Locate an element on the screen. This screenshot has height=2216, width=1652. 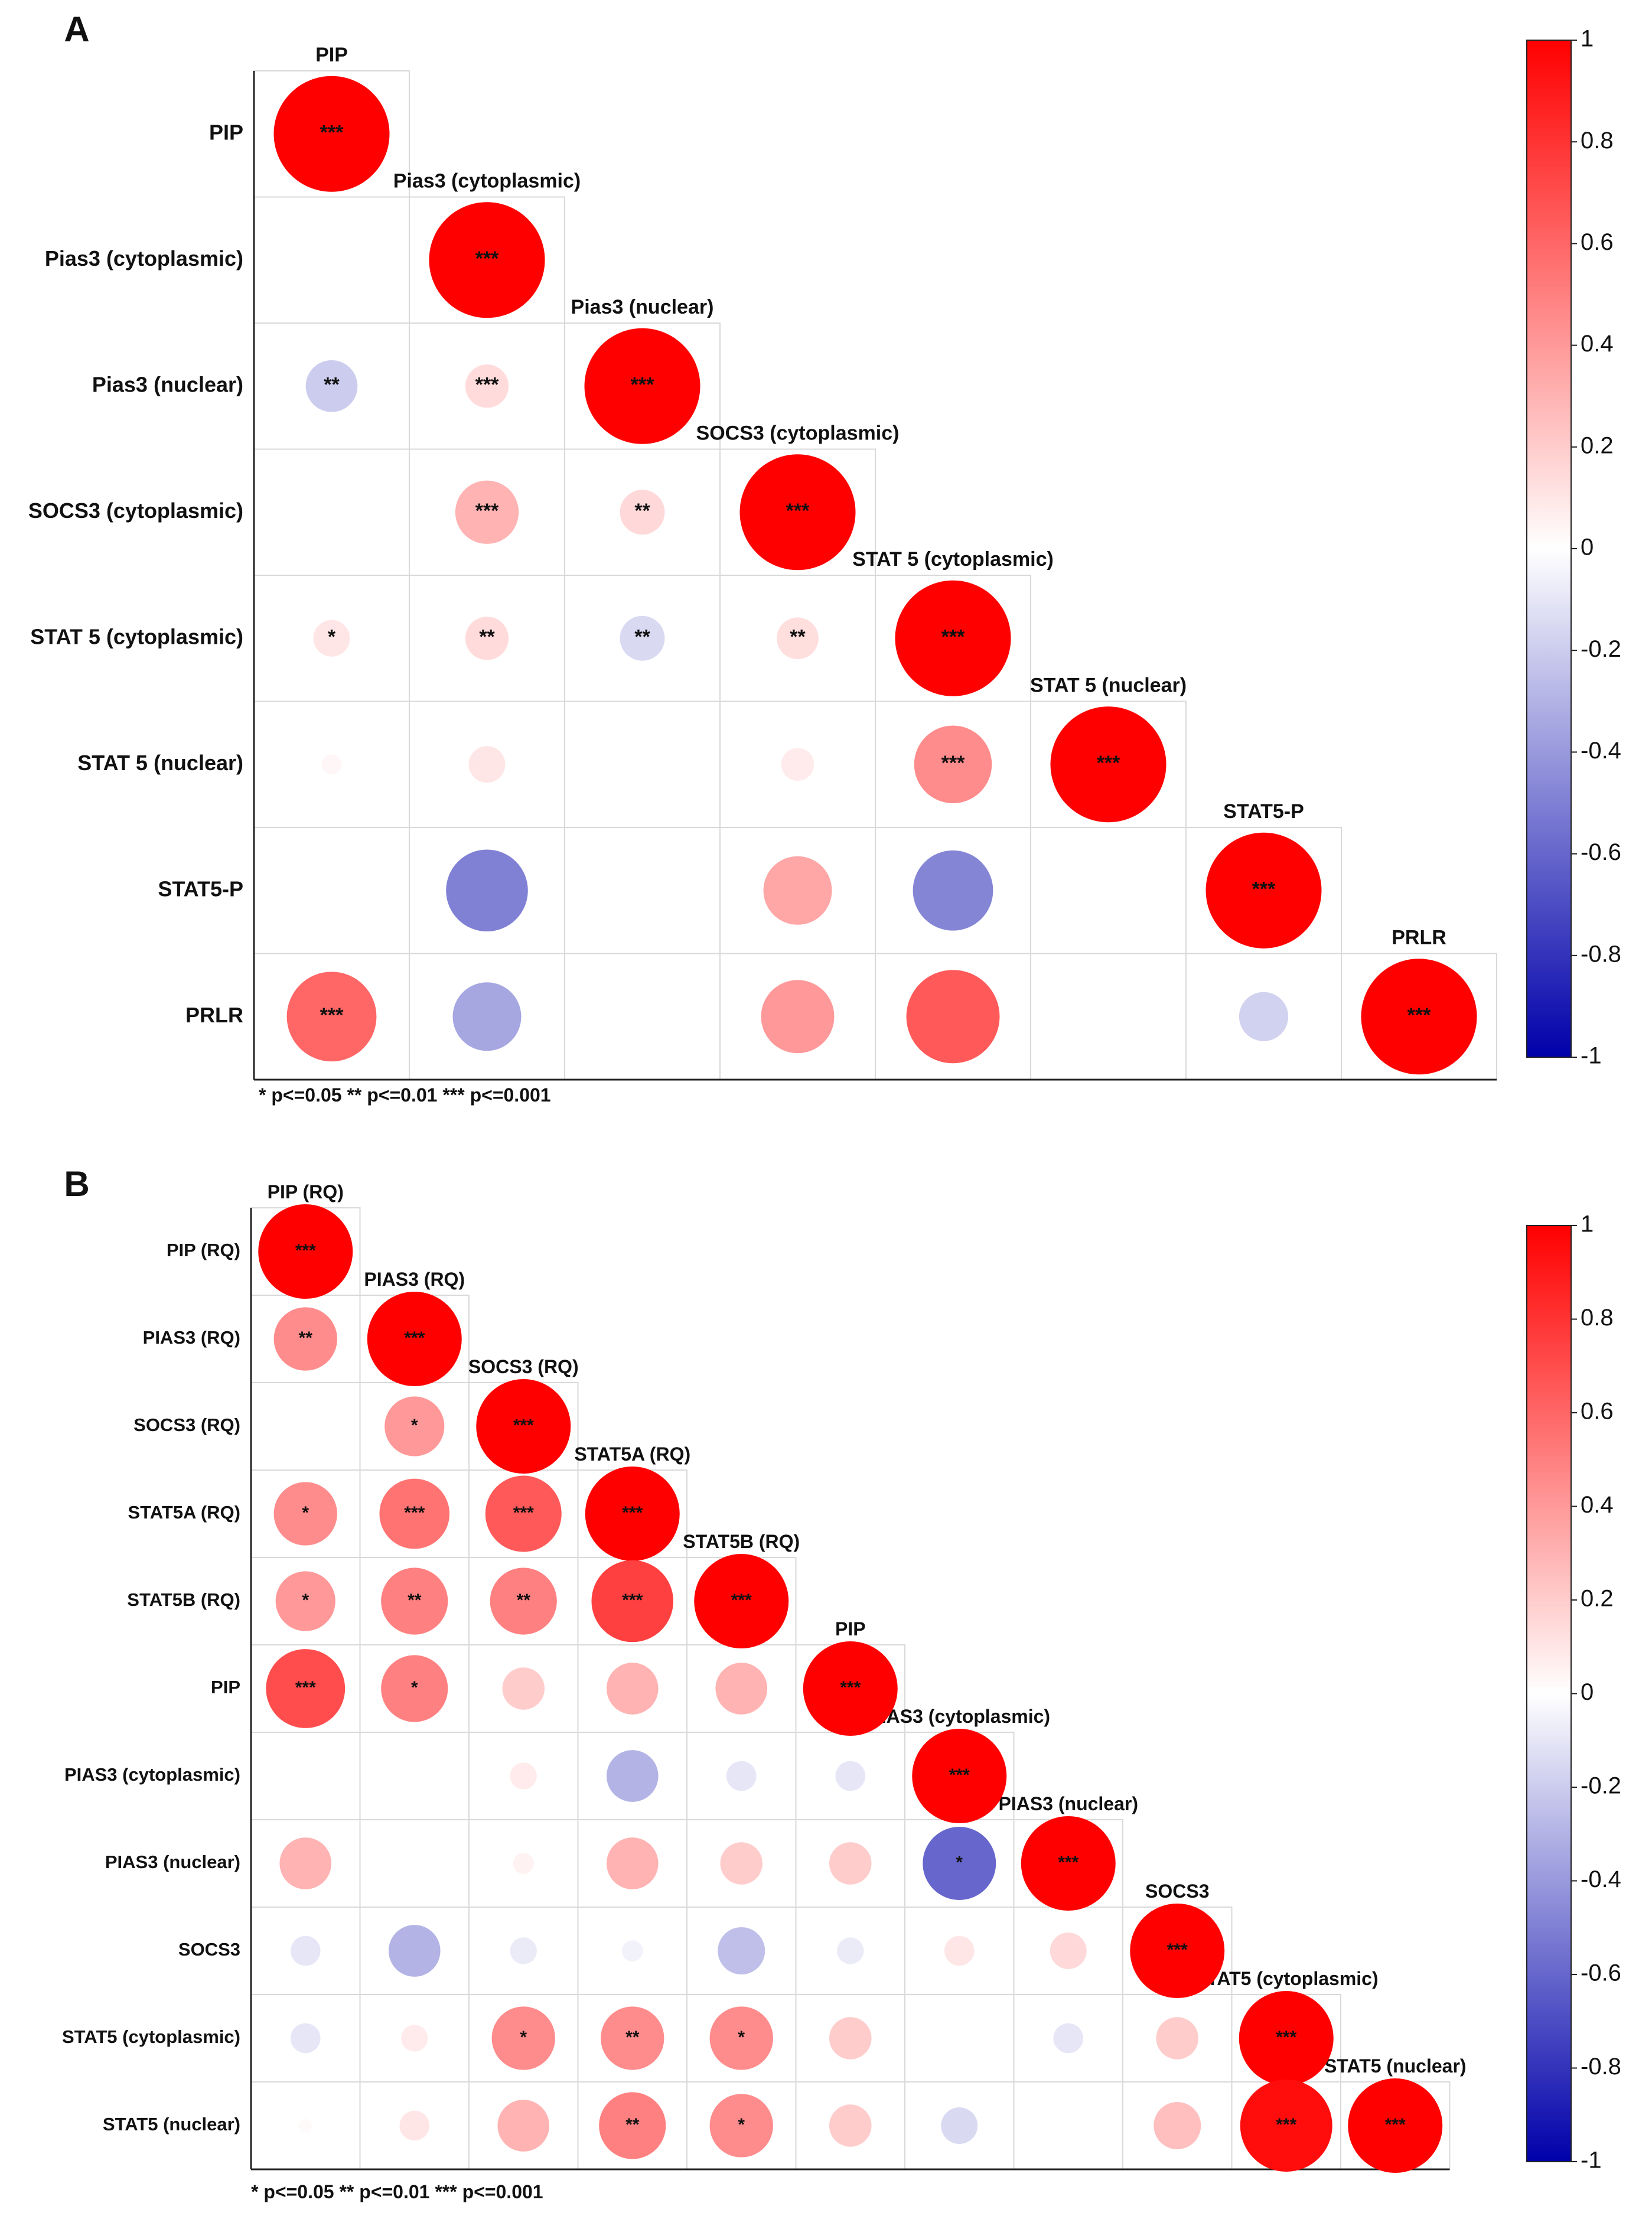
panel-b-colorbar-tick-label: -0.6 is located at coordinates (1601, 1973).